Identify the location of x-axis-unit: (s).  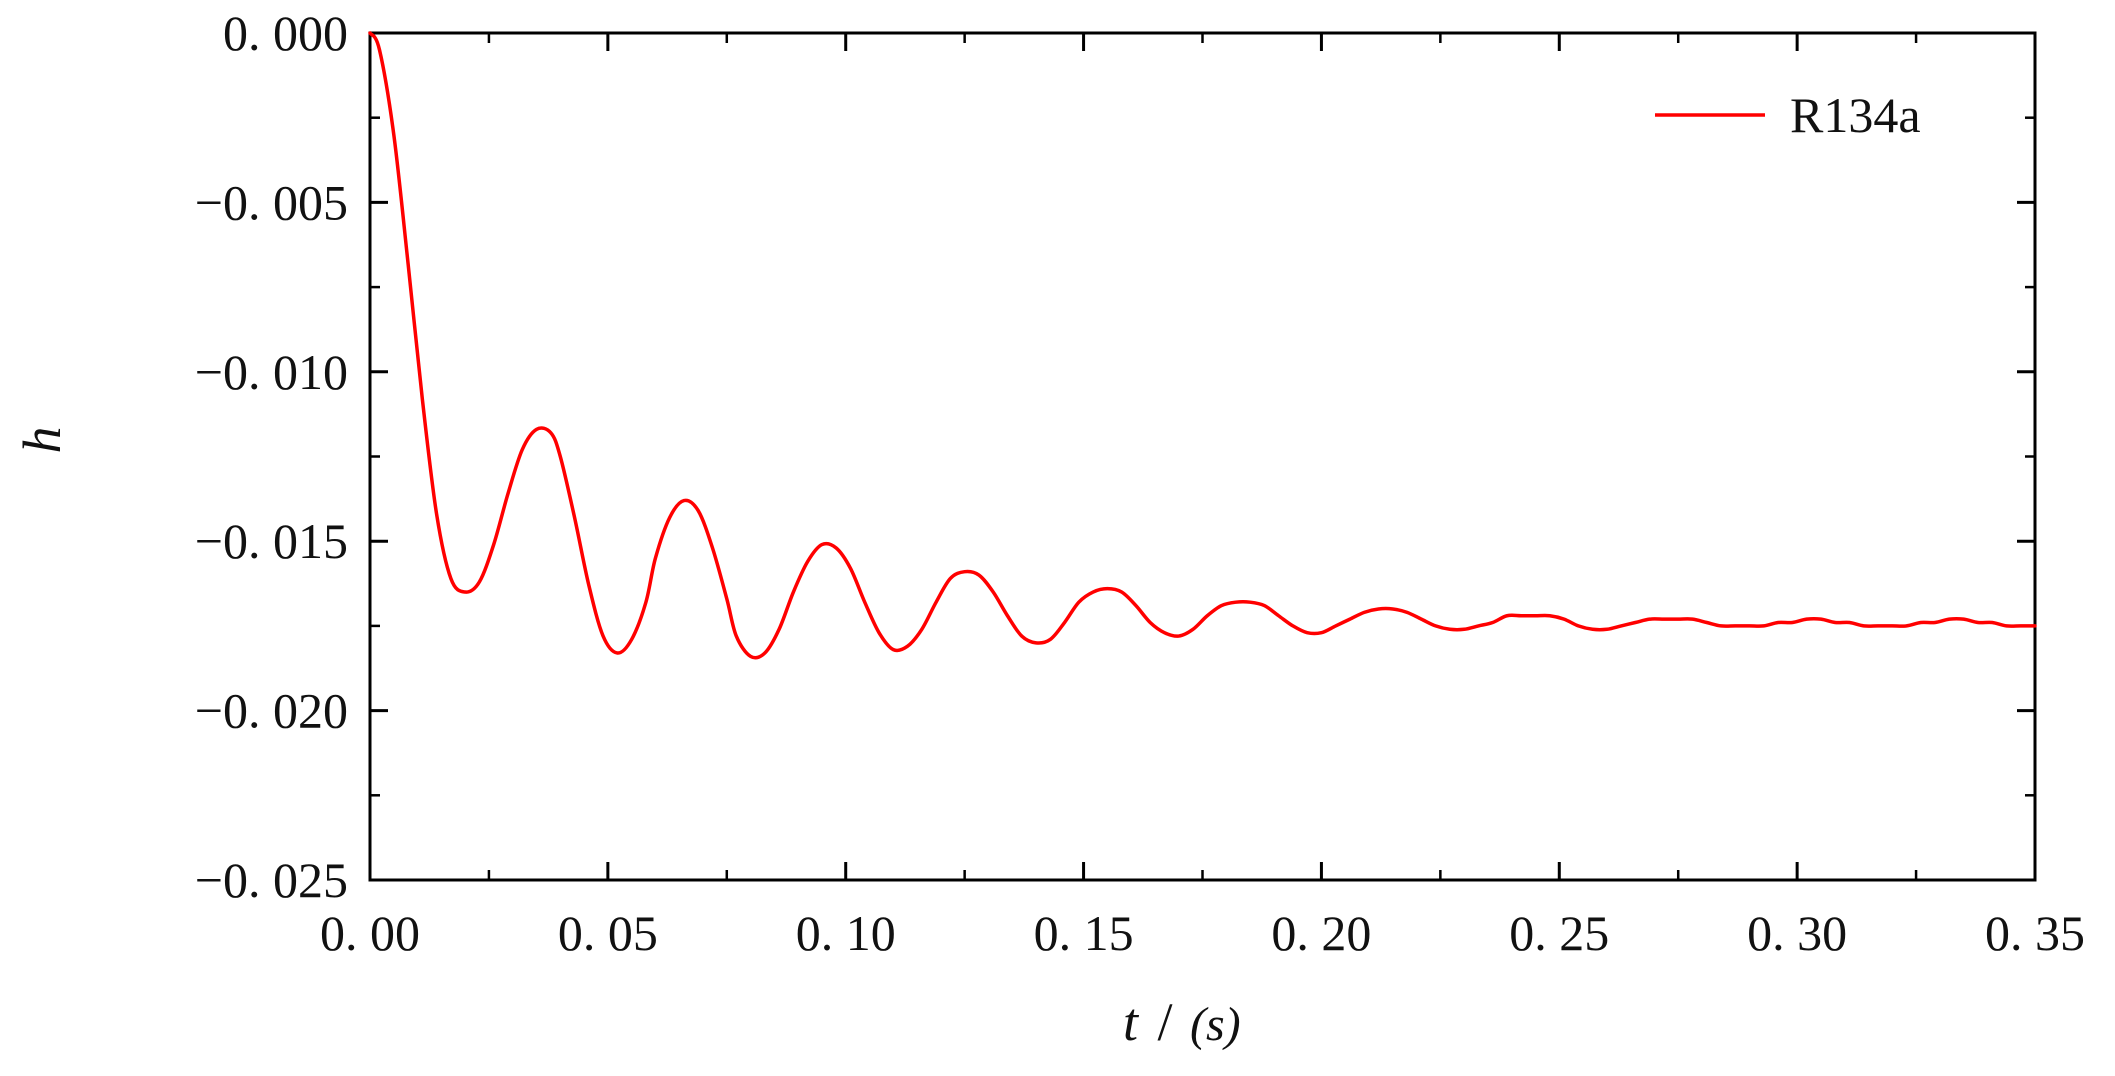
(1215, 1024).